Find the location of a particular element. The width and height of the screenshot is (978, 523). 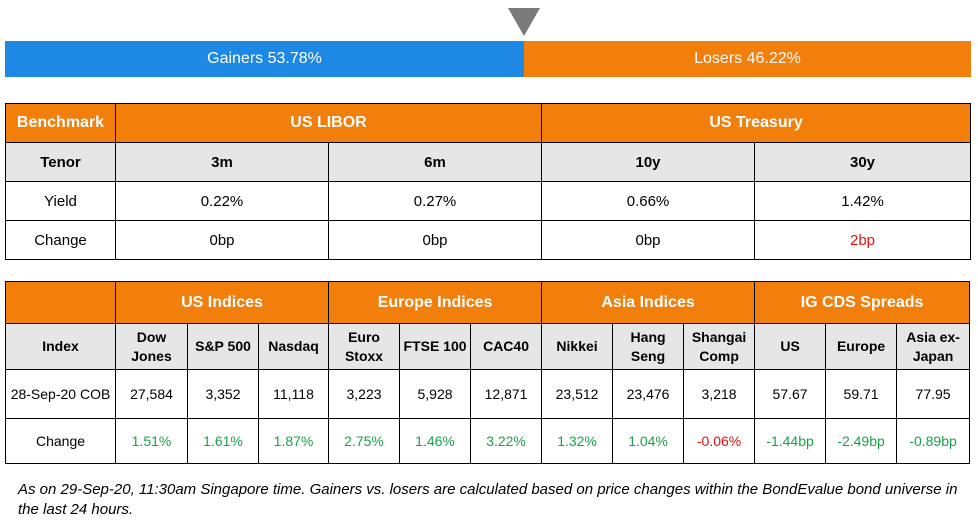

index-column-header: Asia ex- Japan is located at coordinates (933, 346).